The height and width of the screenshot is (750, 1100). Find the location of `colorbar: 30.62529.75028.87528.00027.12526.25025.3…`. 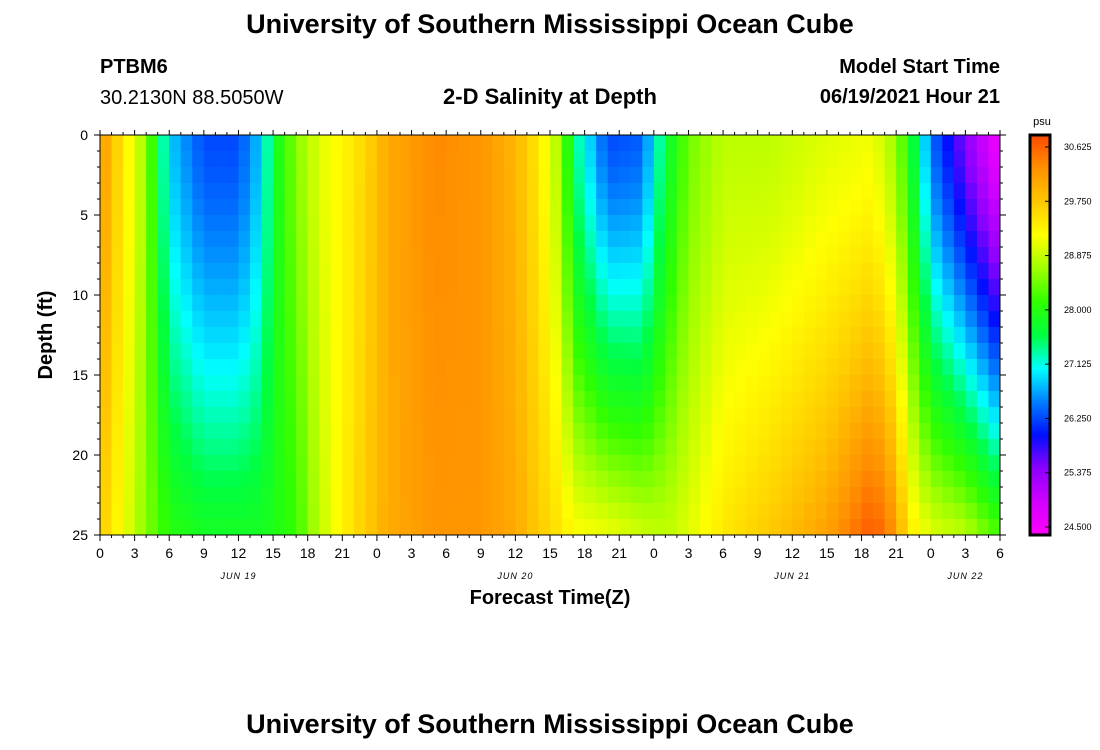

colorbar: 30.62529.75028.87528.00027.12526.25025.3… is located at coordinates (1060, 335).